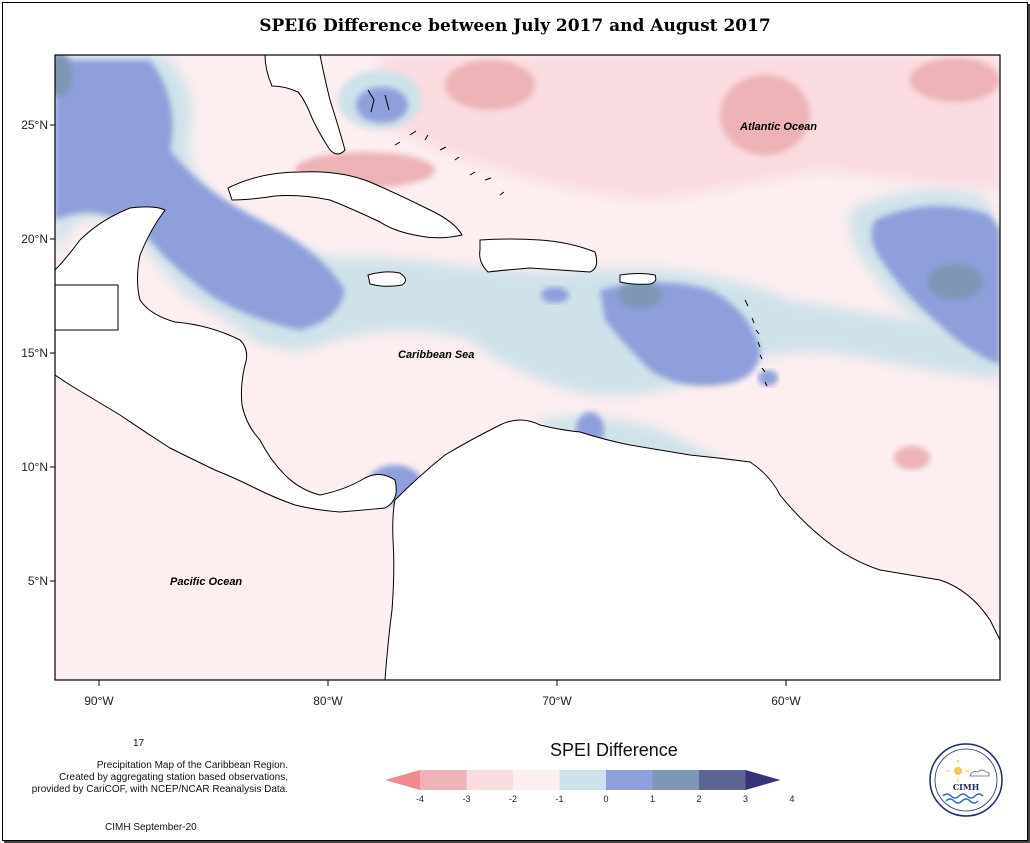 Image resolution: width=1030 pixels, height=843 pixels. Describe the element at coordinates (328, 701) in the screenshot. I see `lon-tick-label: 80°W` at that location.